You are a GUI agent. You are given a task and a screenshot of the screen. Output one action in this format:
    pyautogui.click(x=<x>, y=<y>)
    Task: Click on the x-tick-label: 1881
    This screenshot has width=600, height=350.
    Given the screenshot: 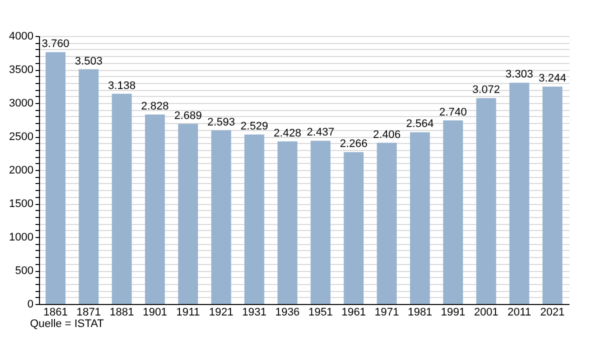 What is the action you would take?
    pyautogui.click(x=122, y=312)
    